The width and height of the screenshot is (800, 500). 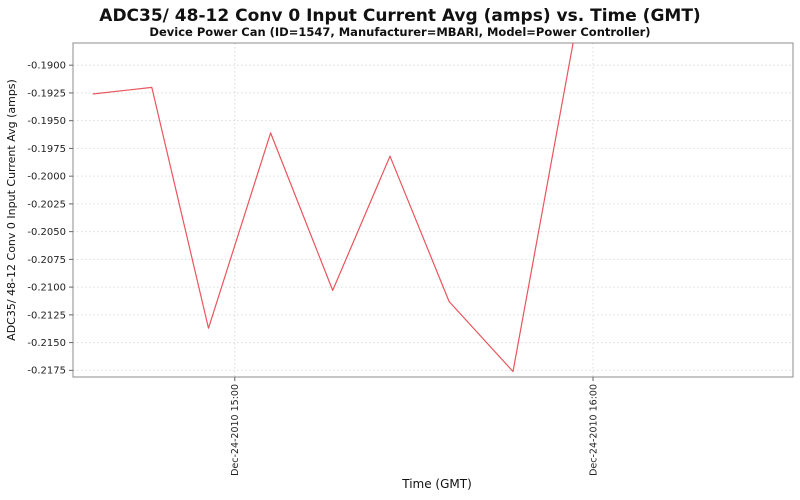 What do you see at coordinates (46, 288) in the screenshot?
I see `y-tick-label: -0.2100` at bounding box center [46, 288].